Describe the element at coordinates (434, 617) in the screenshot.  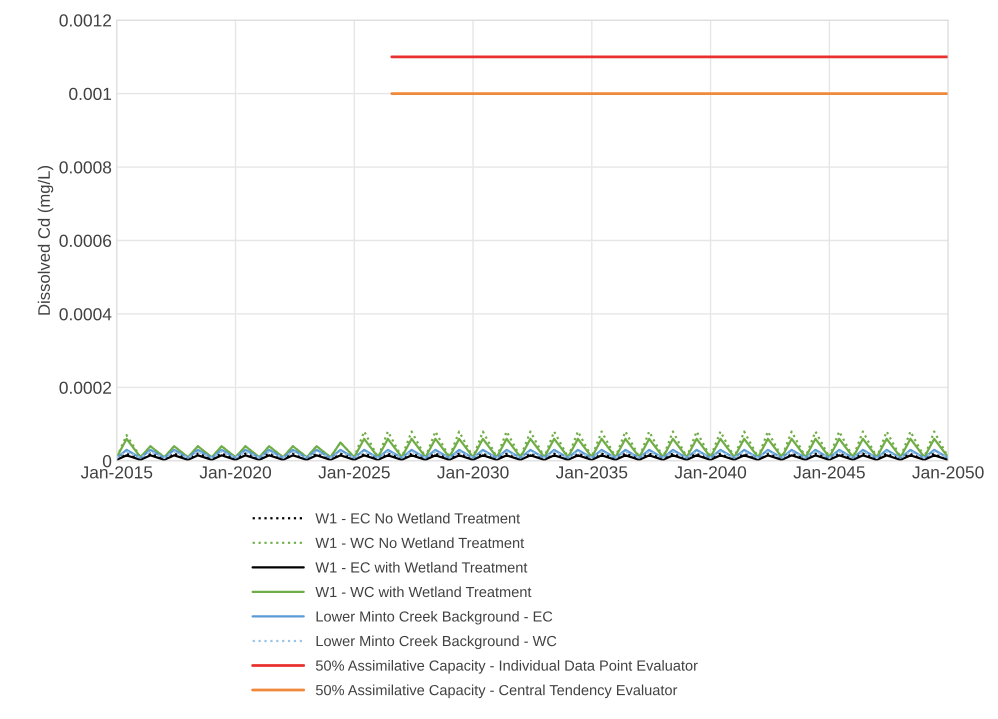
I see `legend-label: Lower Minto Creek Background - EC` at that location.